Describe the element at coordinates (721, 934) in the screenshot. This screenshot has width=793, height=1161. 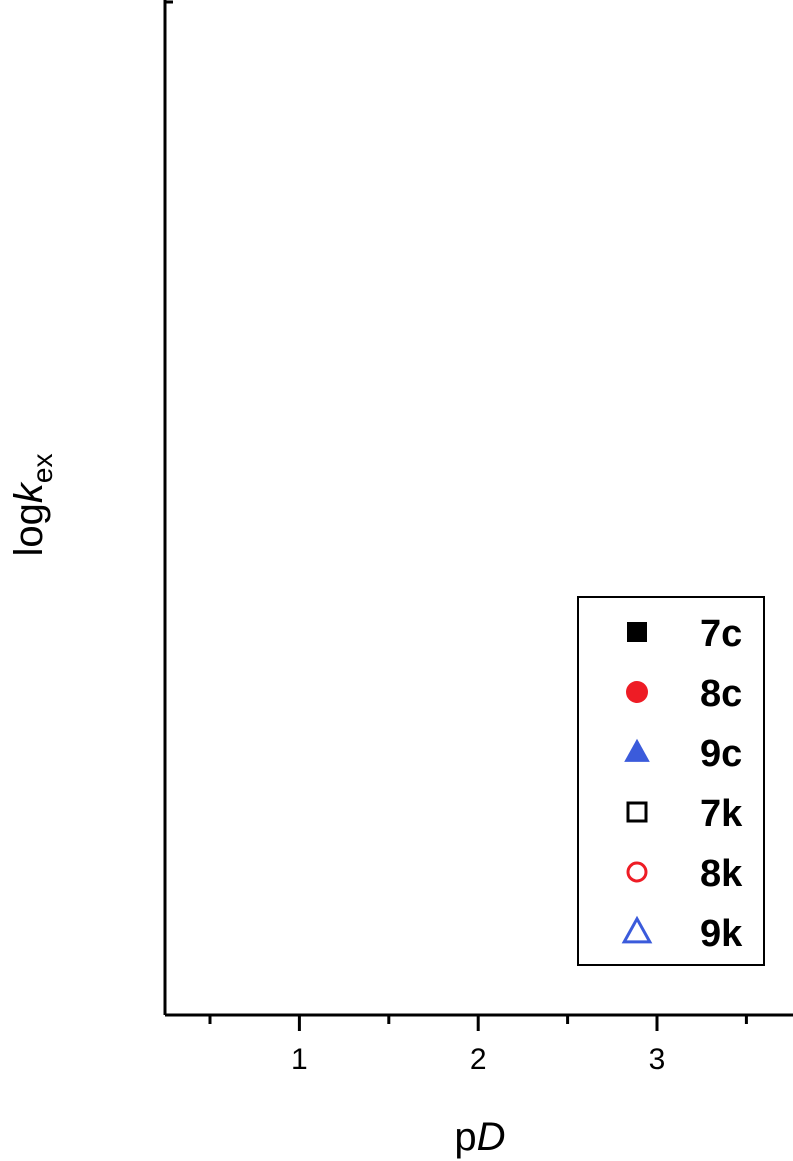
I see `legend-label-9k: 9k` at that location.